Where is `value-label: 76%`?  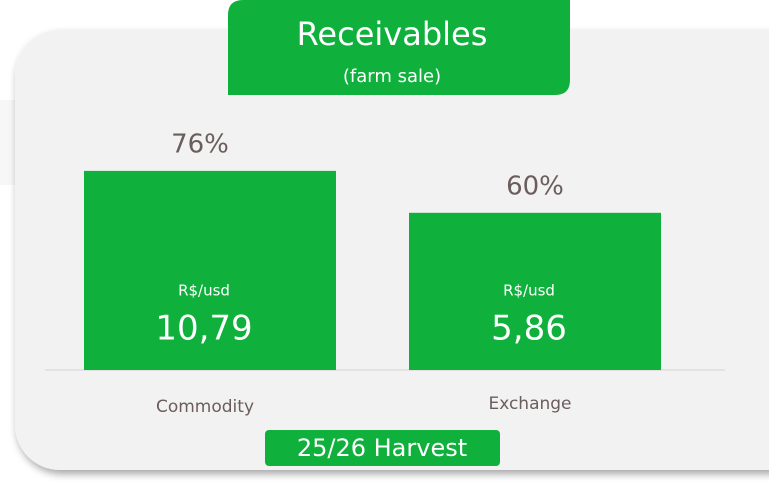 value-label: 76% is located at coordinates (200, 144).